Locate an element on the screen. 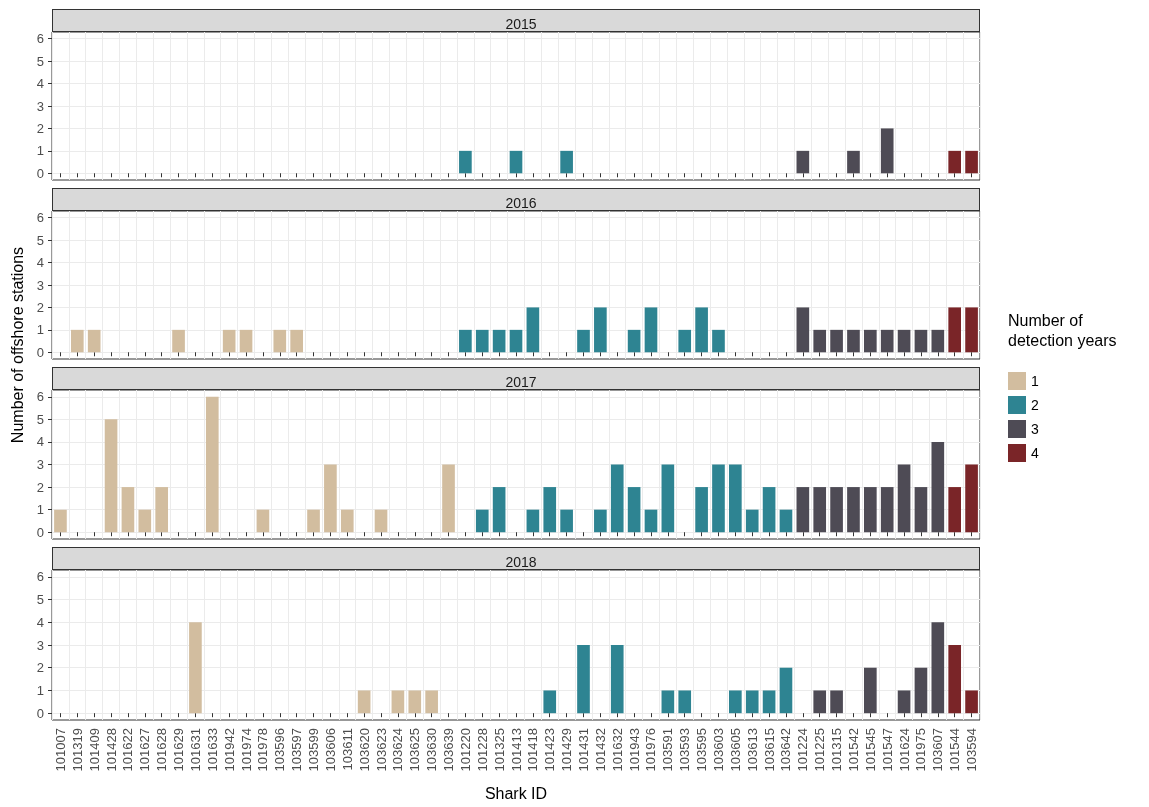  x-tick-label: 103606 is located at coordinates (330, 750).